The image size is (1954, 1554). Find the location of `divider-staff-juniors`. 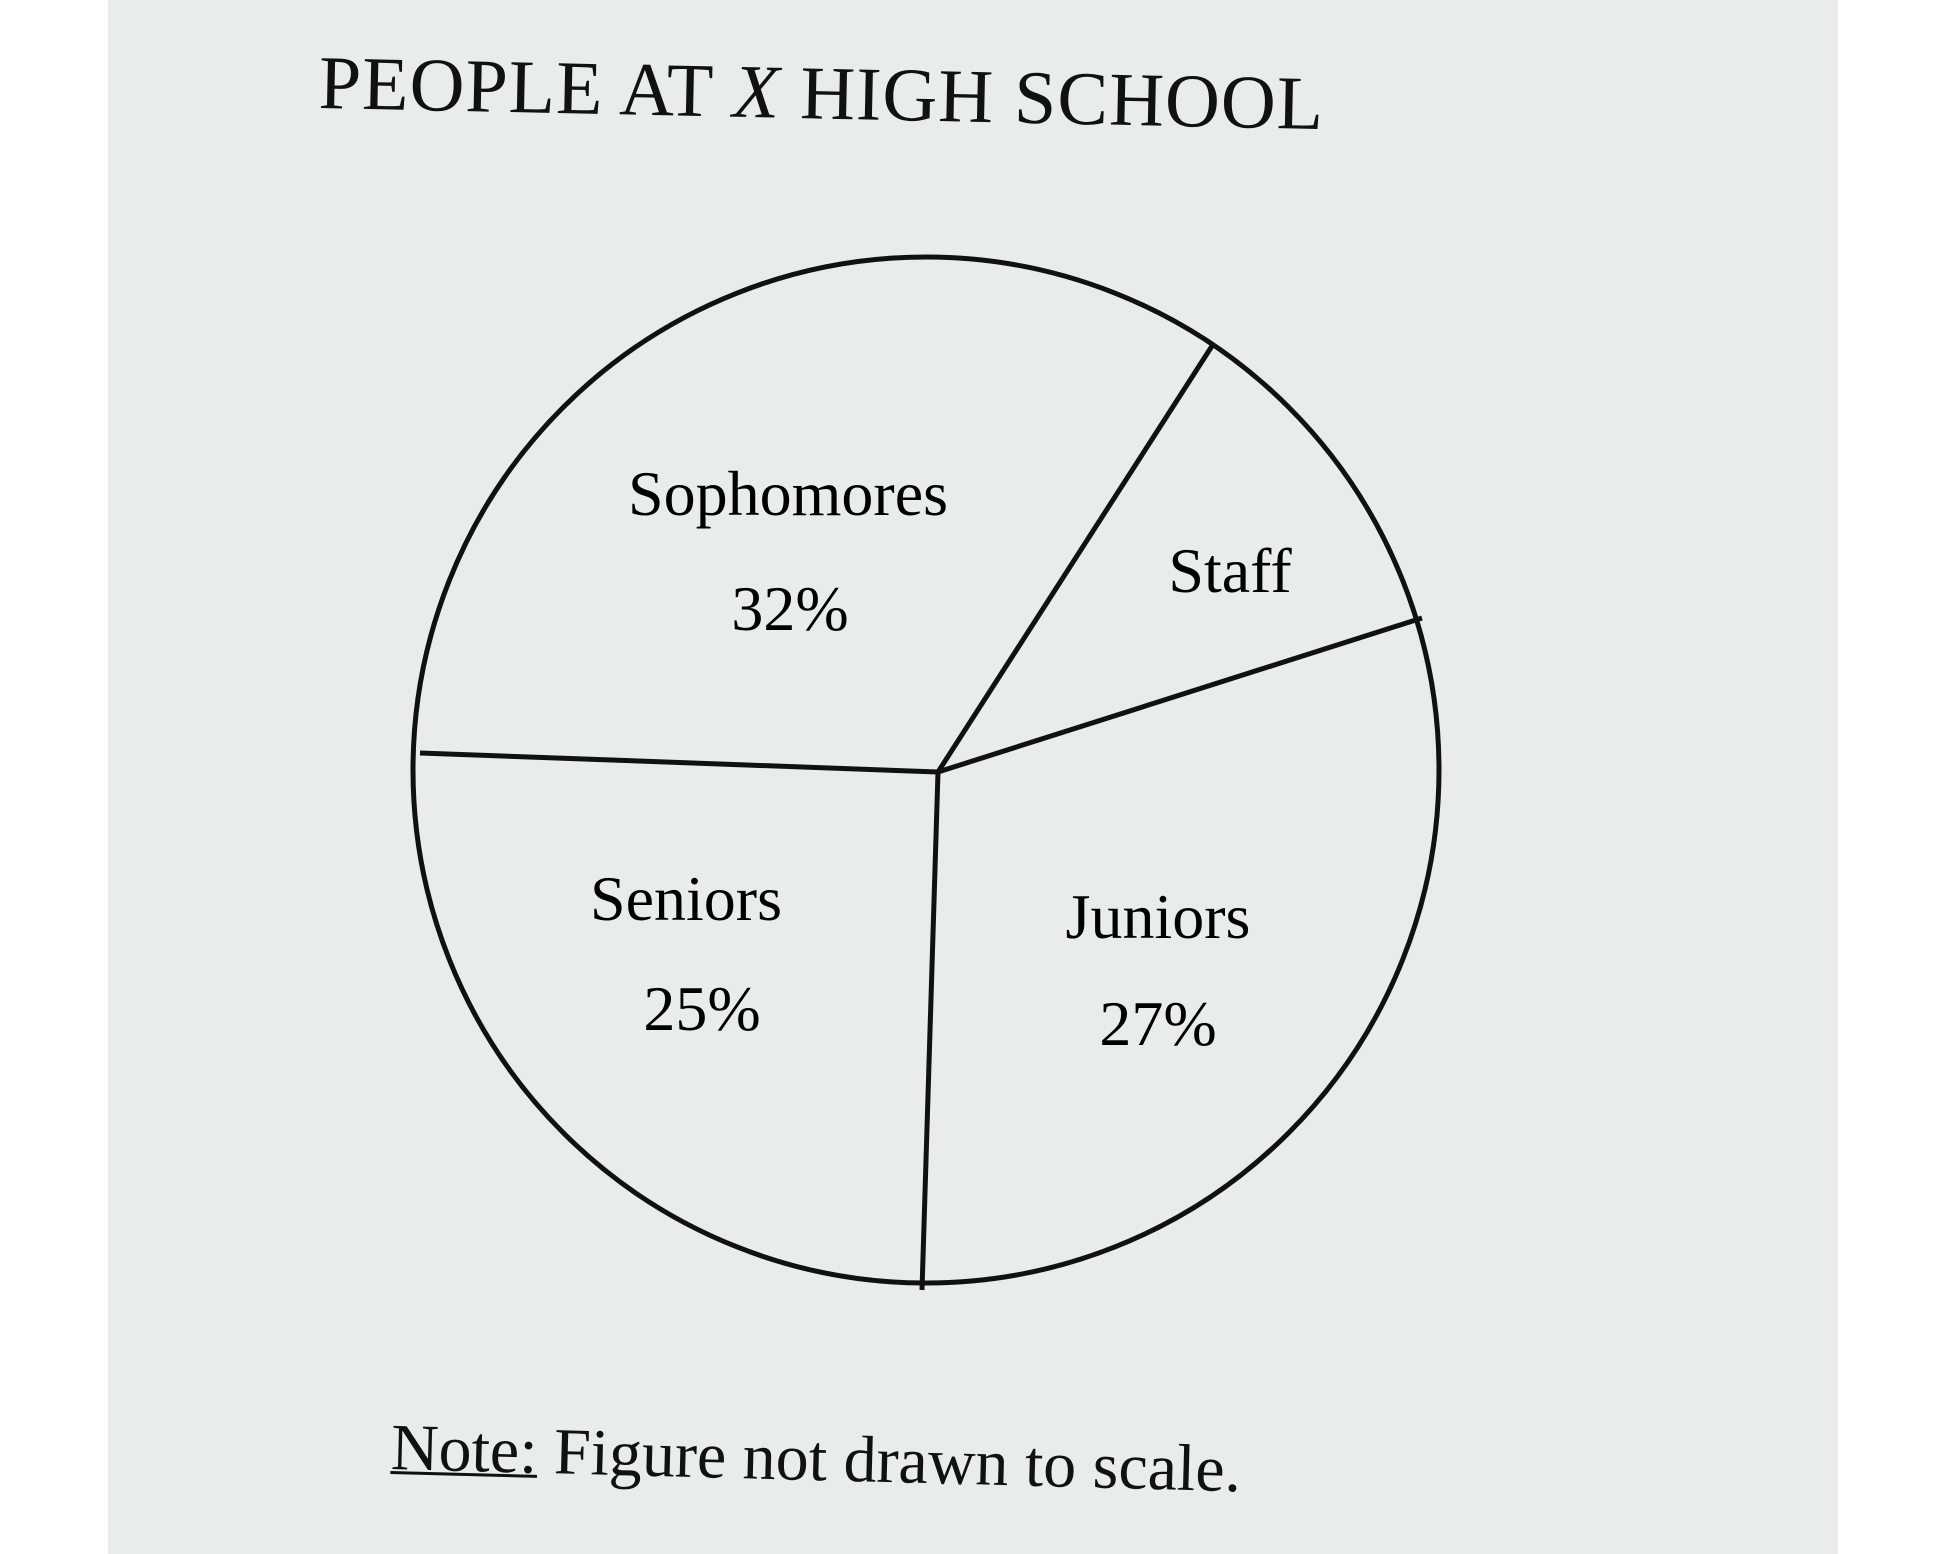

divider-staff-juniors is located at coordinates (1180, 695).